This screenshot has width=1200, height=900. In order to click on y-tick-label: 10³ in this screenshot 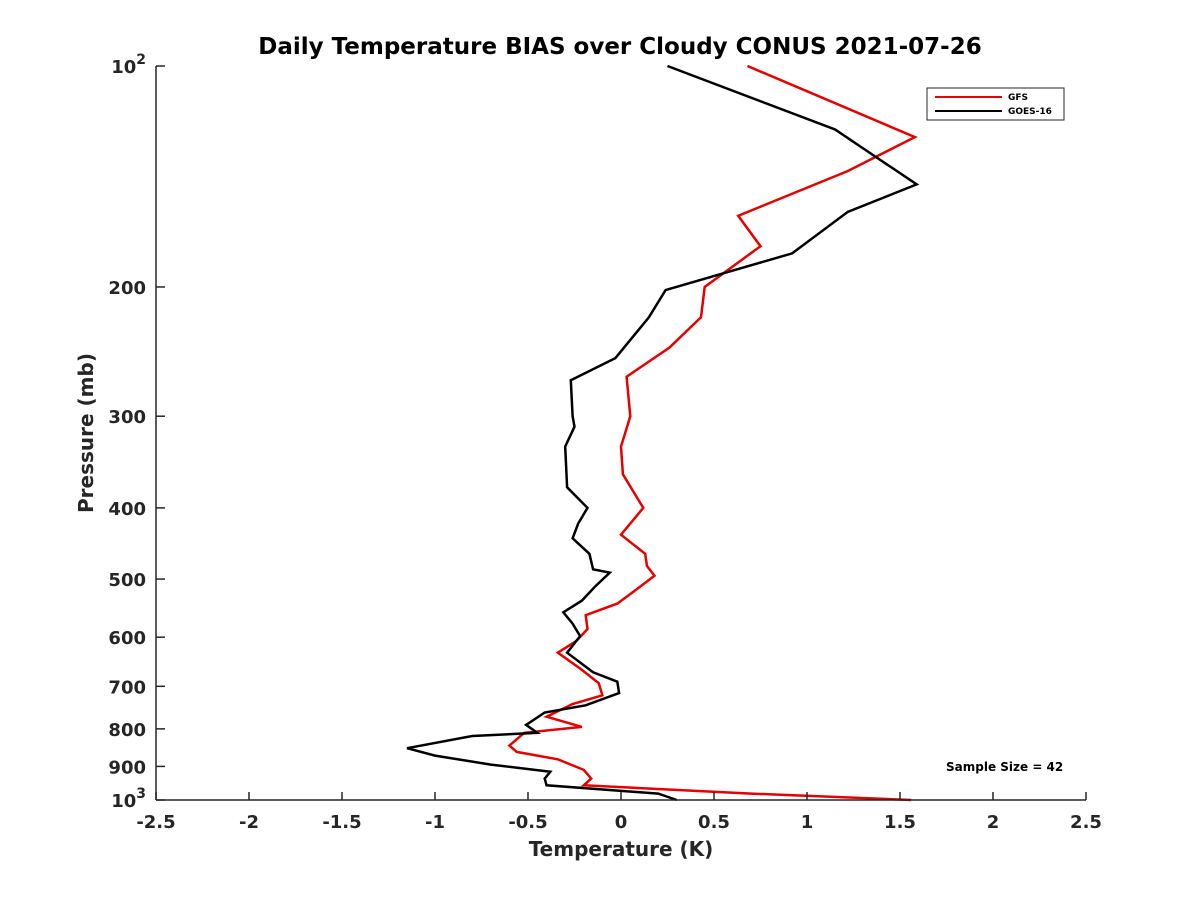, I will do `click(128, 799)`.